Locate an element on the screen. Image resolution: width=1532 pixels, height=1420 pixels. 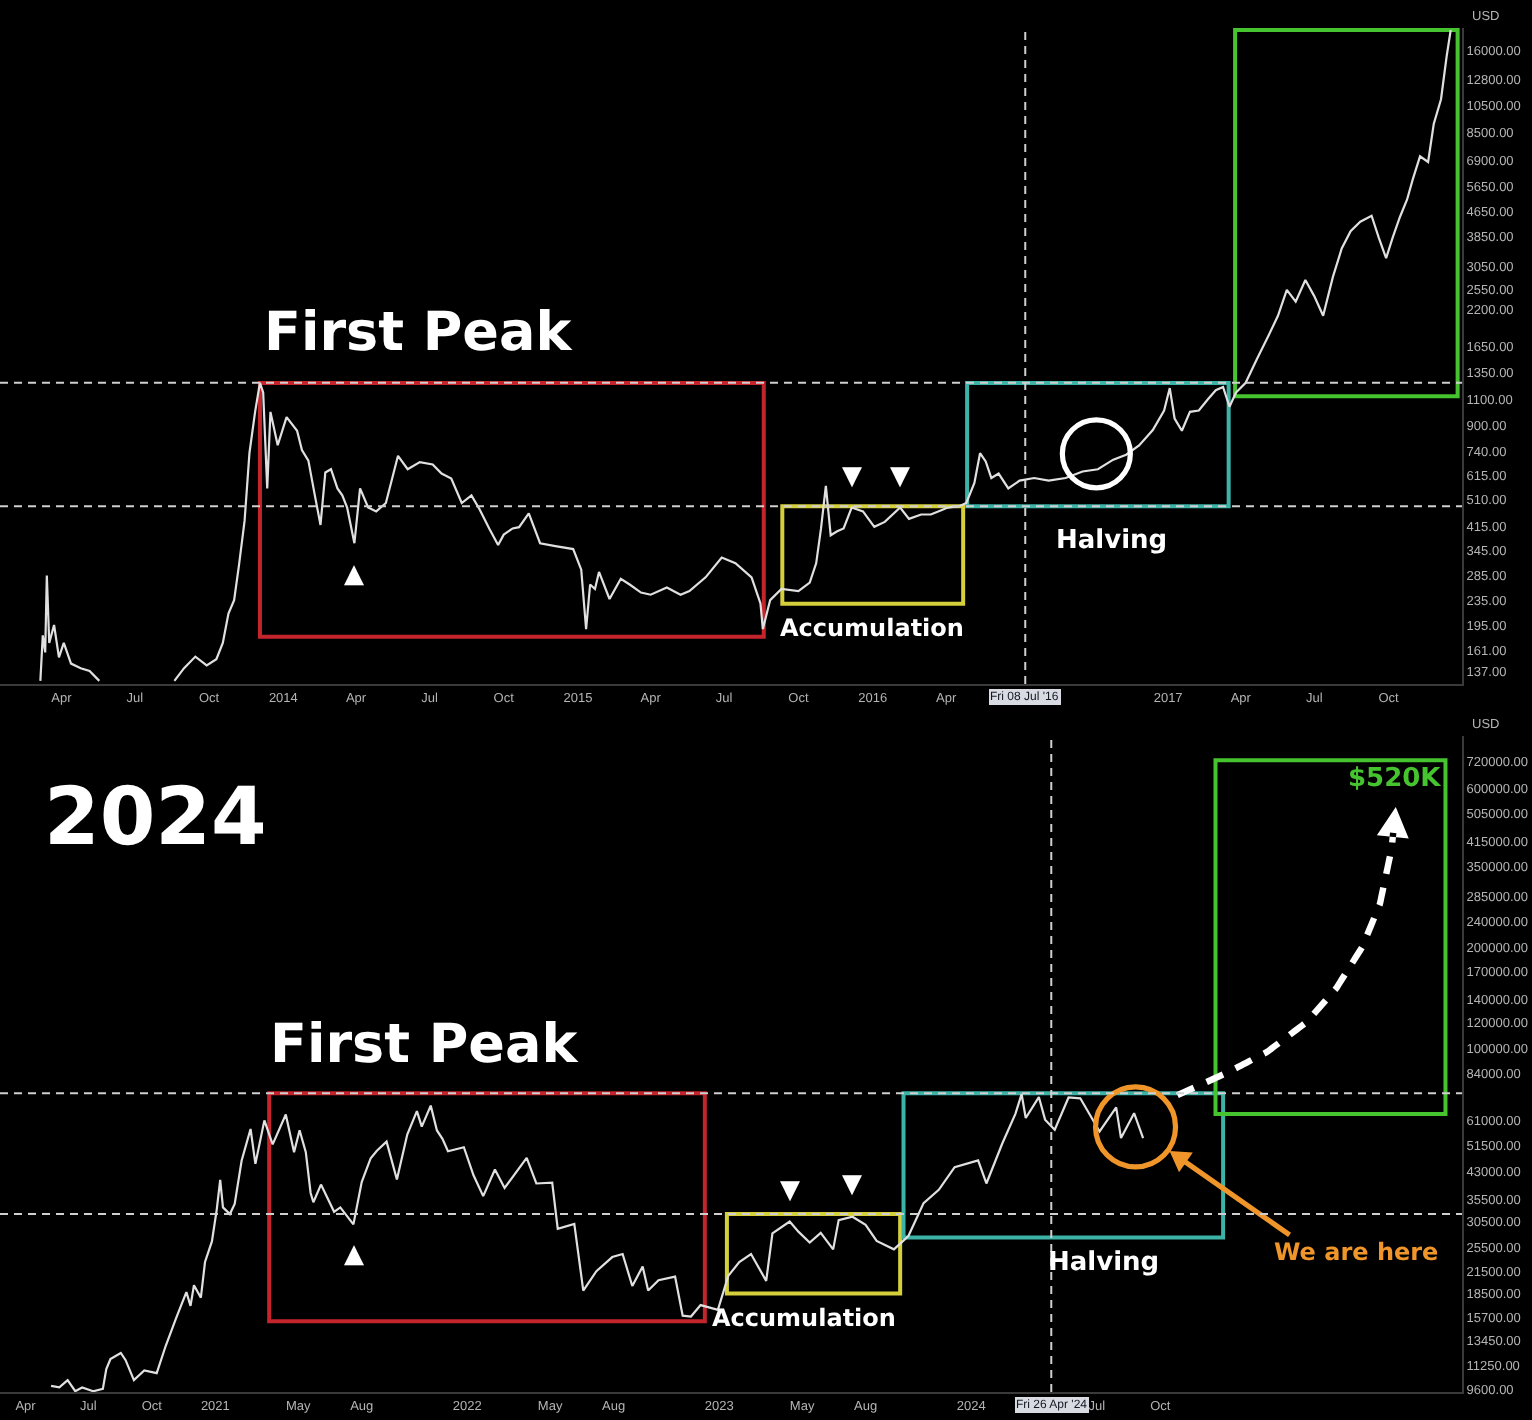
annotation: $520K is located at coordinates (1395, 779).